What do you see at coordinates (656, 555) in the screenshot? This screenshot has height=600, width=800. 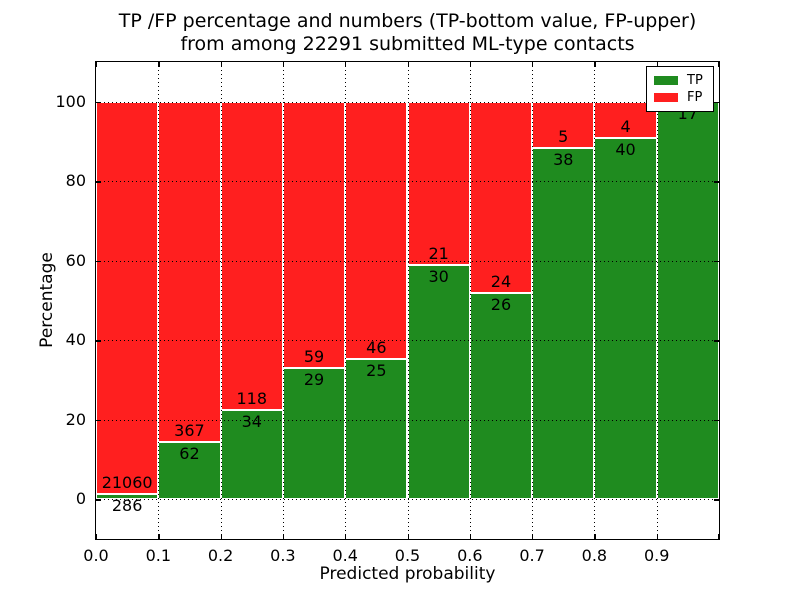 I see `x-tick-label: 0.9` at bounding box center [656, 555].